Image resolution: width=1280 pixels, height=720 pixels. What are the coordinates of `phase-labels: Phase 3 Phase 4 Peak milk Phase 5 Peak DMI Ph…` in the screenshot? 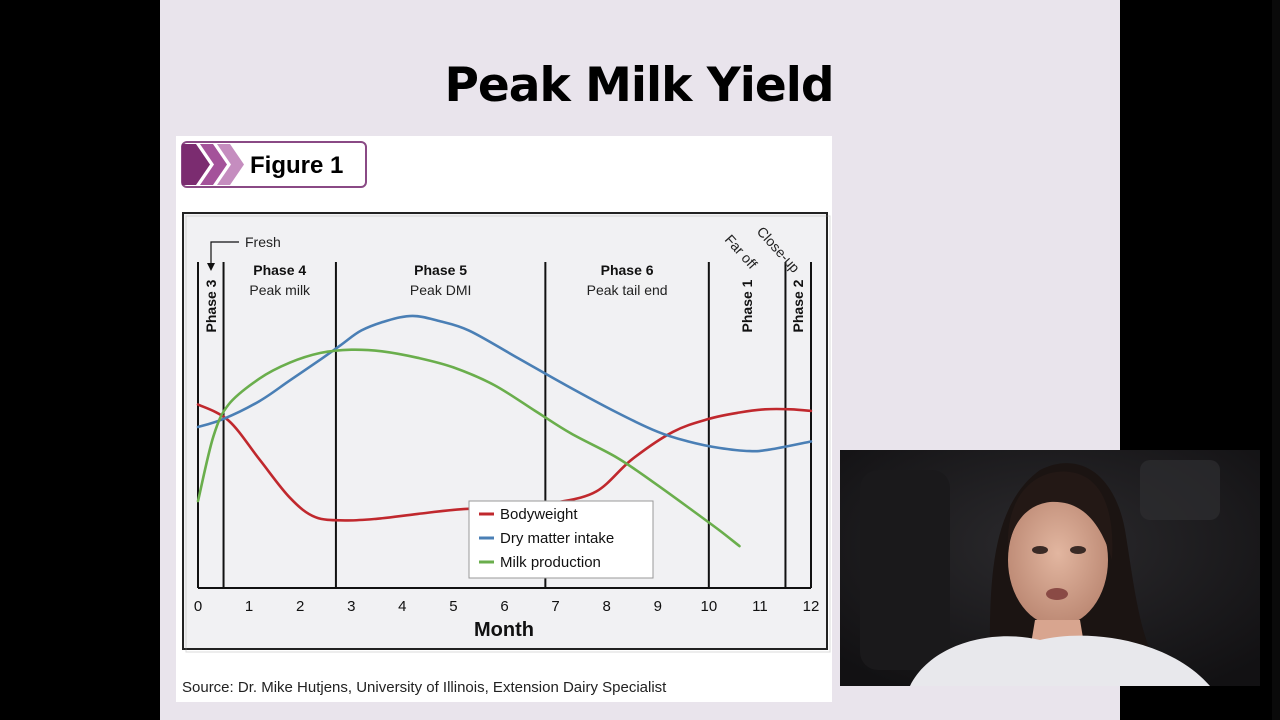 It's located at (504, 297).